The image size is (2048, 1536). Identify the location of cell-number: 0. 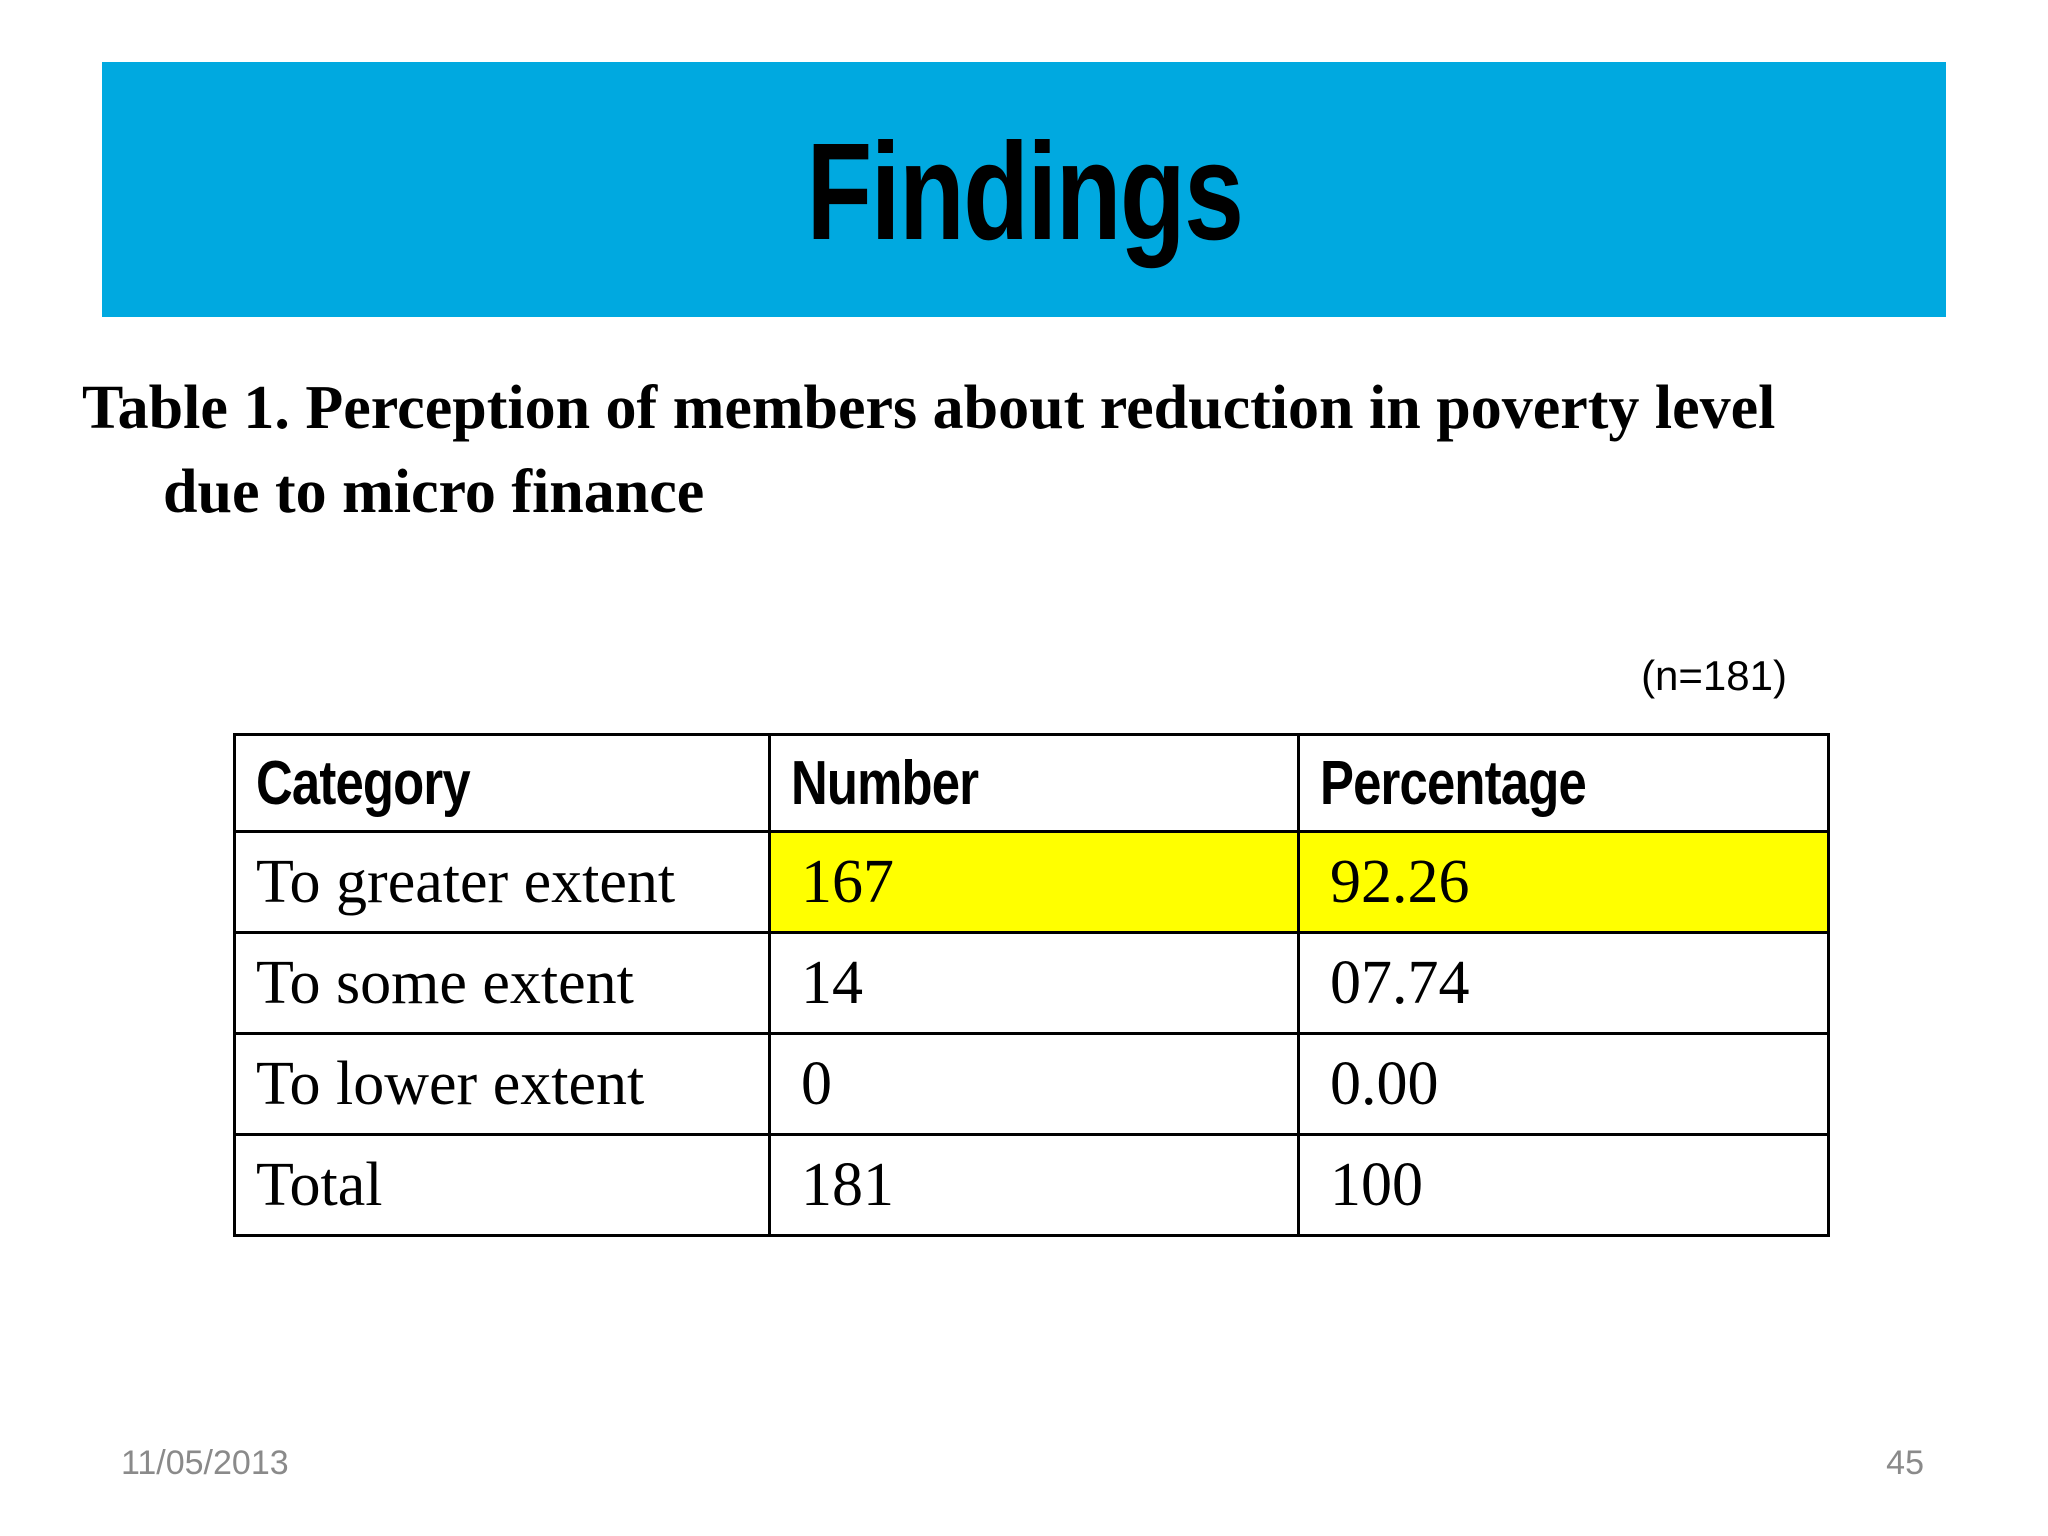
(1034, 1084).